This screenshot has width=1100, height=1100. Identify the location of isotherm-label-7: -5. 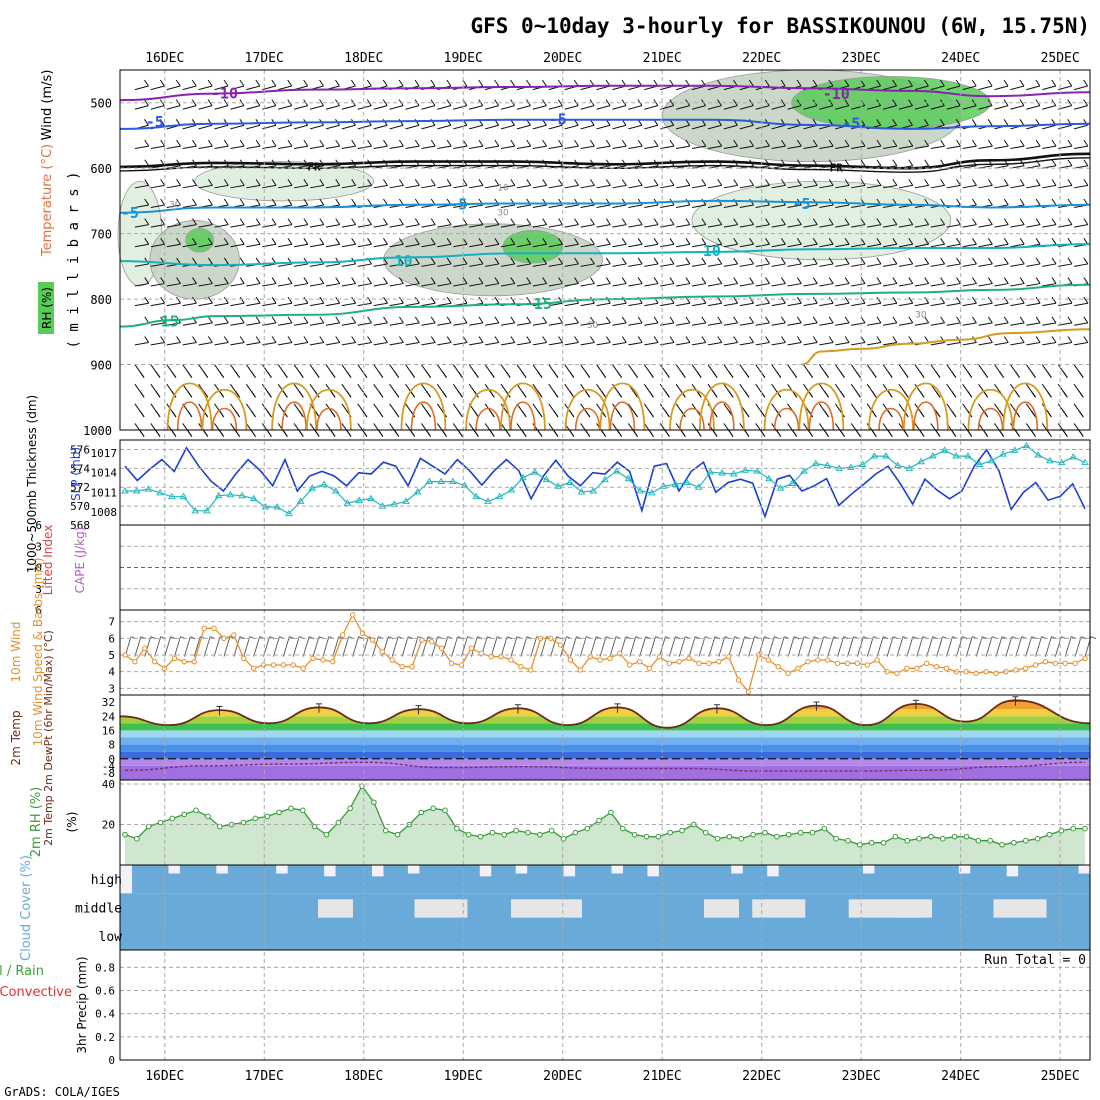
(130, 213).